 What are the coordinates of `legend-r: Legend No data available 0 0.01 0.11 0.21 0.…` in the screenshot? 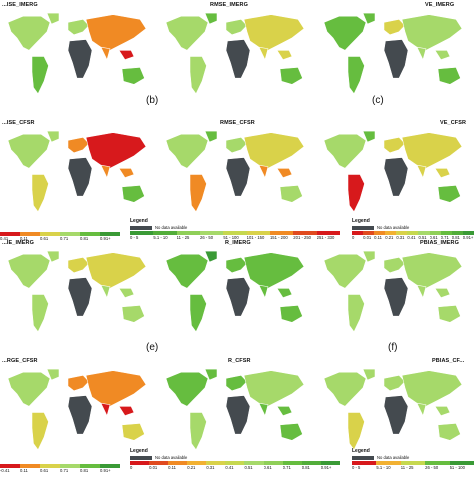 It's located at (235, 459).